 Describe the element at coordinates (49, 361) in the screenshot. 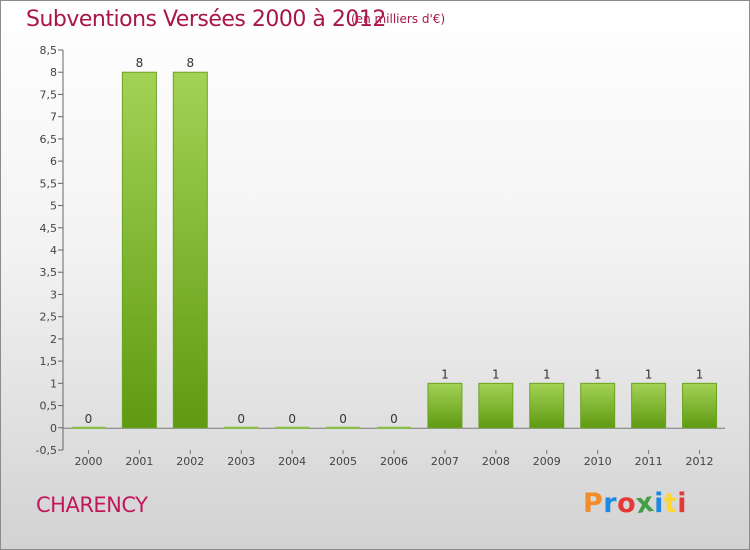

I see `y-tick-label: 1,5` at that location.